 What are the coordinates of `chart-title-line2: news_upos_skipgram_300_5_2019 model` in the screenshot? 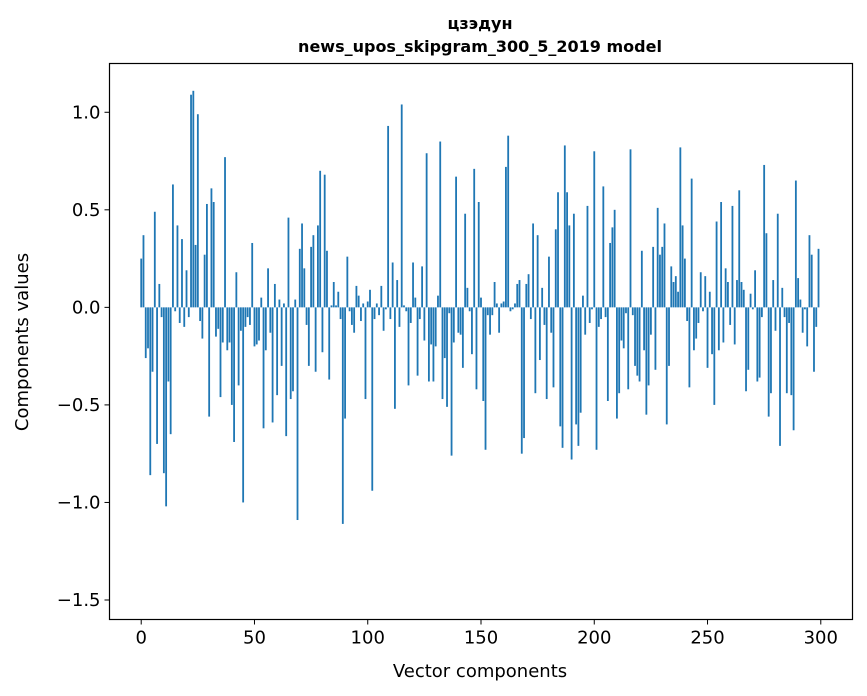 It's located at (480, 46).